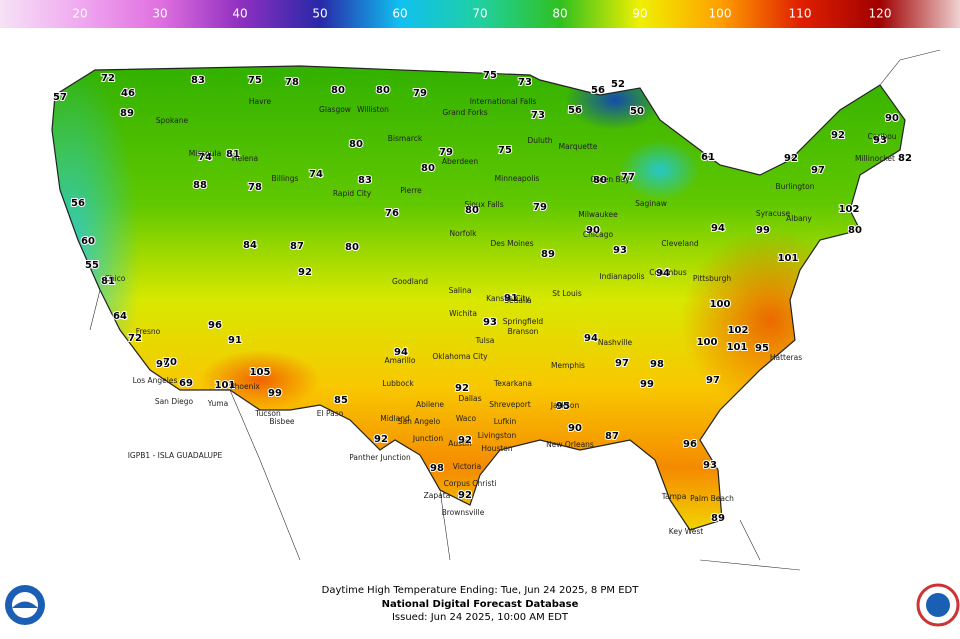  I want to click on place-label: Amarillo, so click(400, 360).